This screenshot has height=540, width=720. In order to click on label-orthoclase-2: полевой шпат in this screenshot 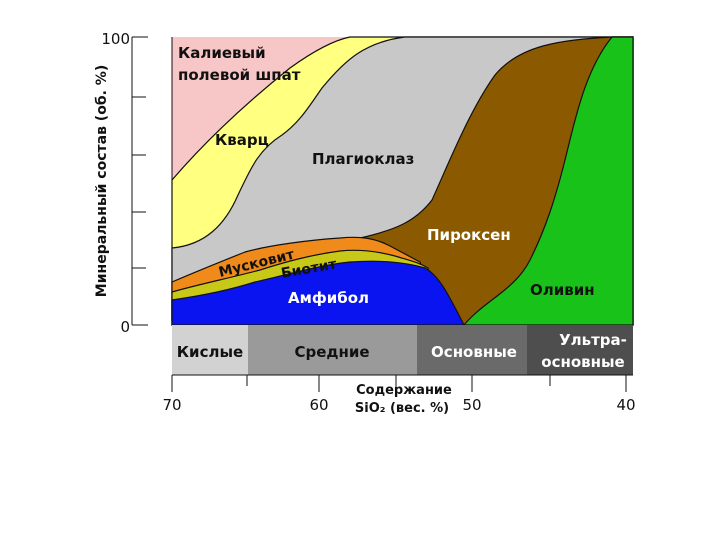, I will do `click(239, 75)`.